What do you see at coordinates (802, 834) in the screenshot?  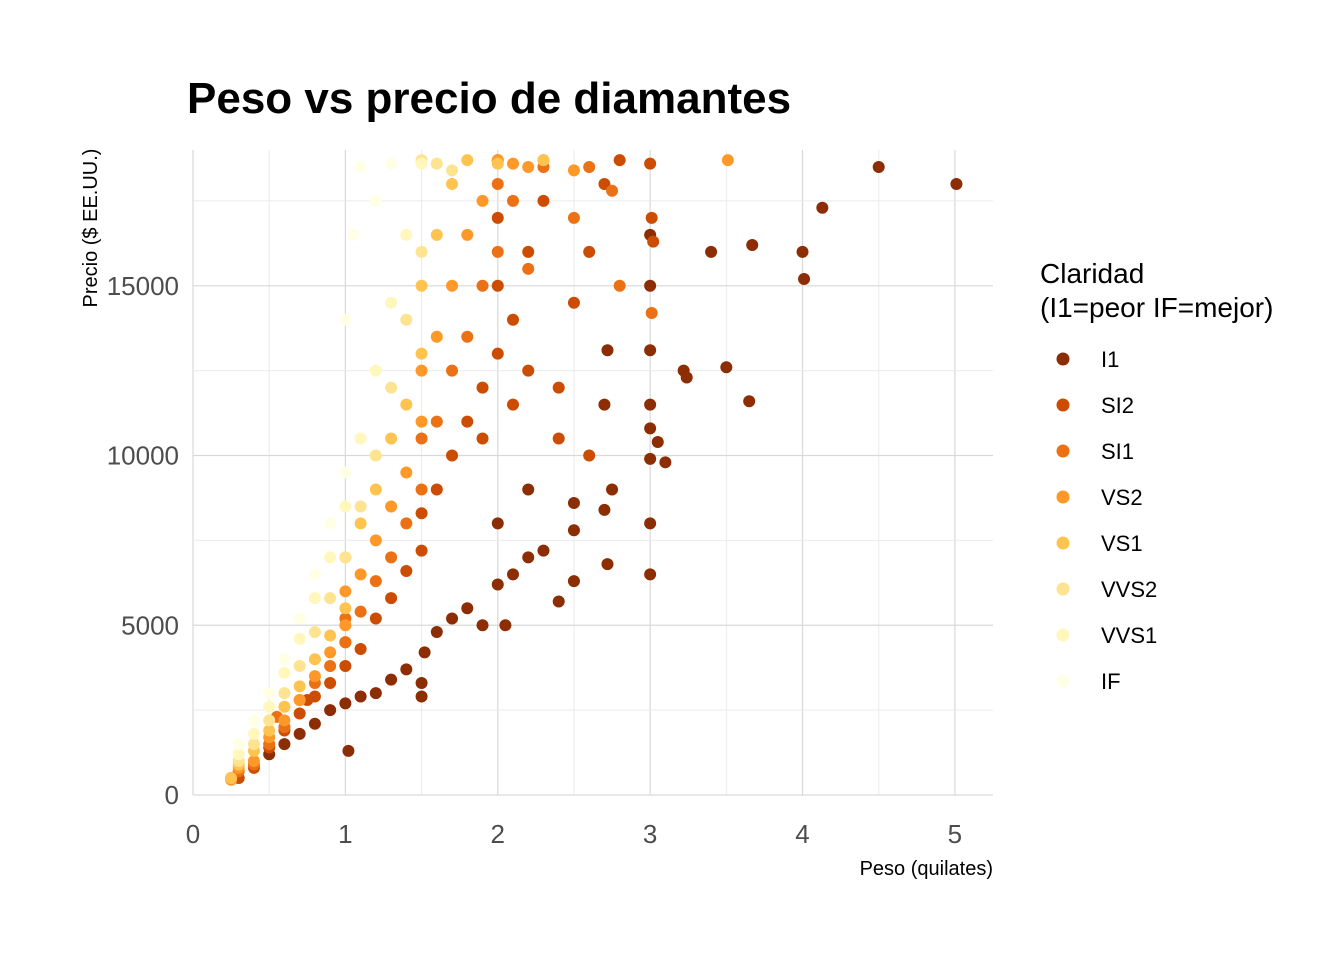 I see `x-tick-label: 4` at bounding box center [802, 834].